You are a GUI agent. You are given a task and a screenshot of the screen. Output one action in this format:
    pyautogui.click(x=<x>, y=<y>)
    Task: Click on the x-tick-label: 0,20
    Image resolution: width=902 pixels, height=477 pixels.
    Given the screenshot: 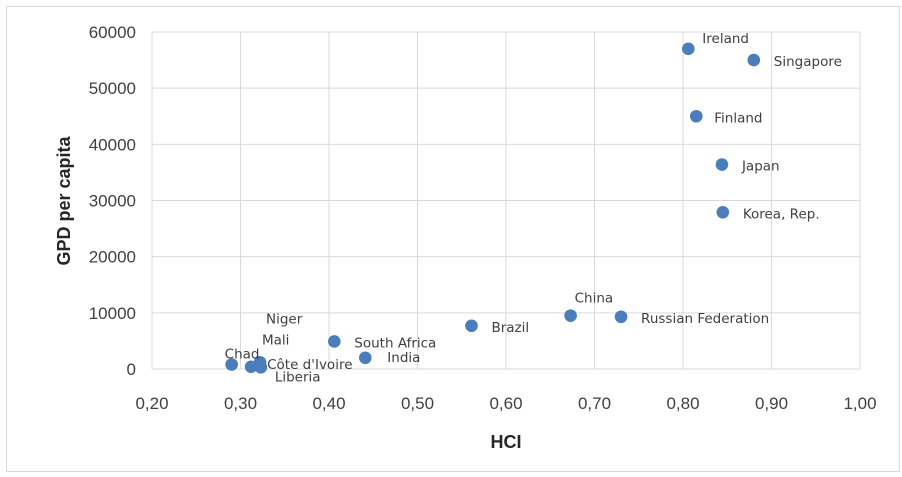 What is the action you would take?
    pyautogui.click(x=151, y=403)
    